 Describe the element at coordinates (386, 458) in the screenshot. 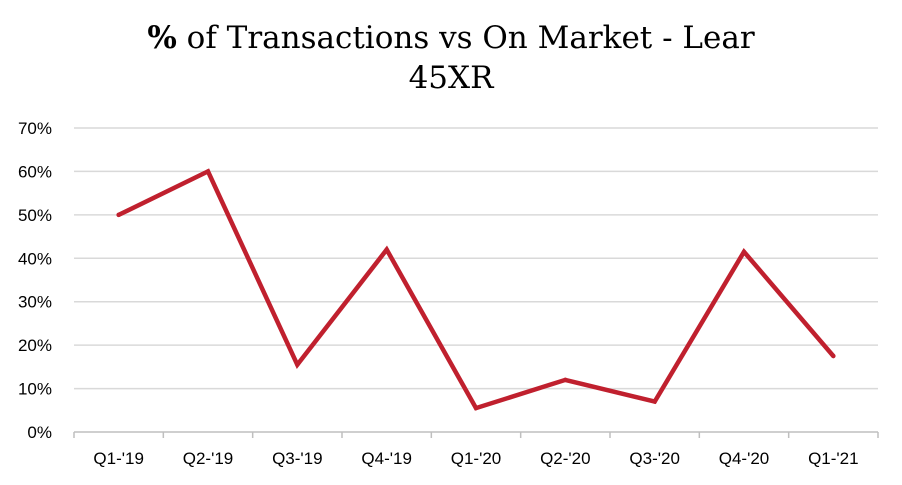

I see `x-tick-label: Q4-'19` at that location.